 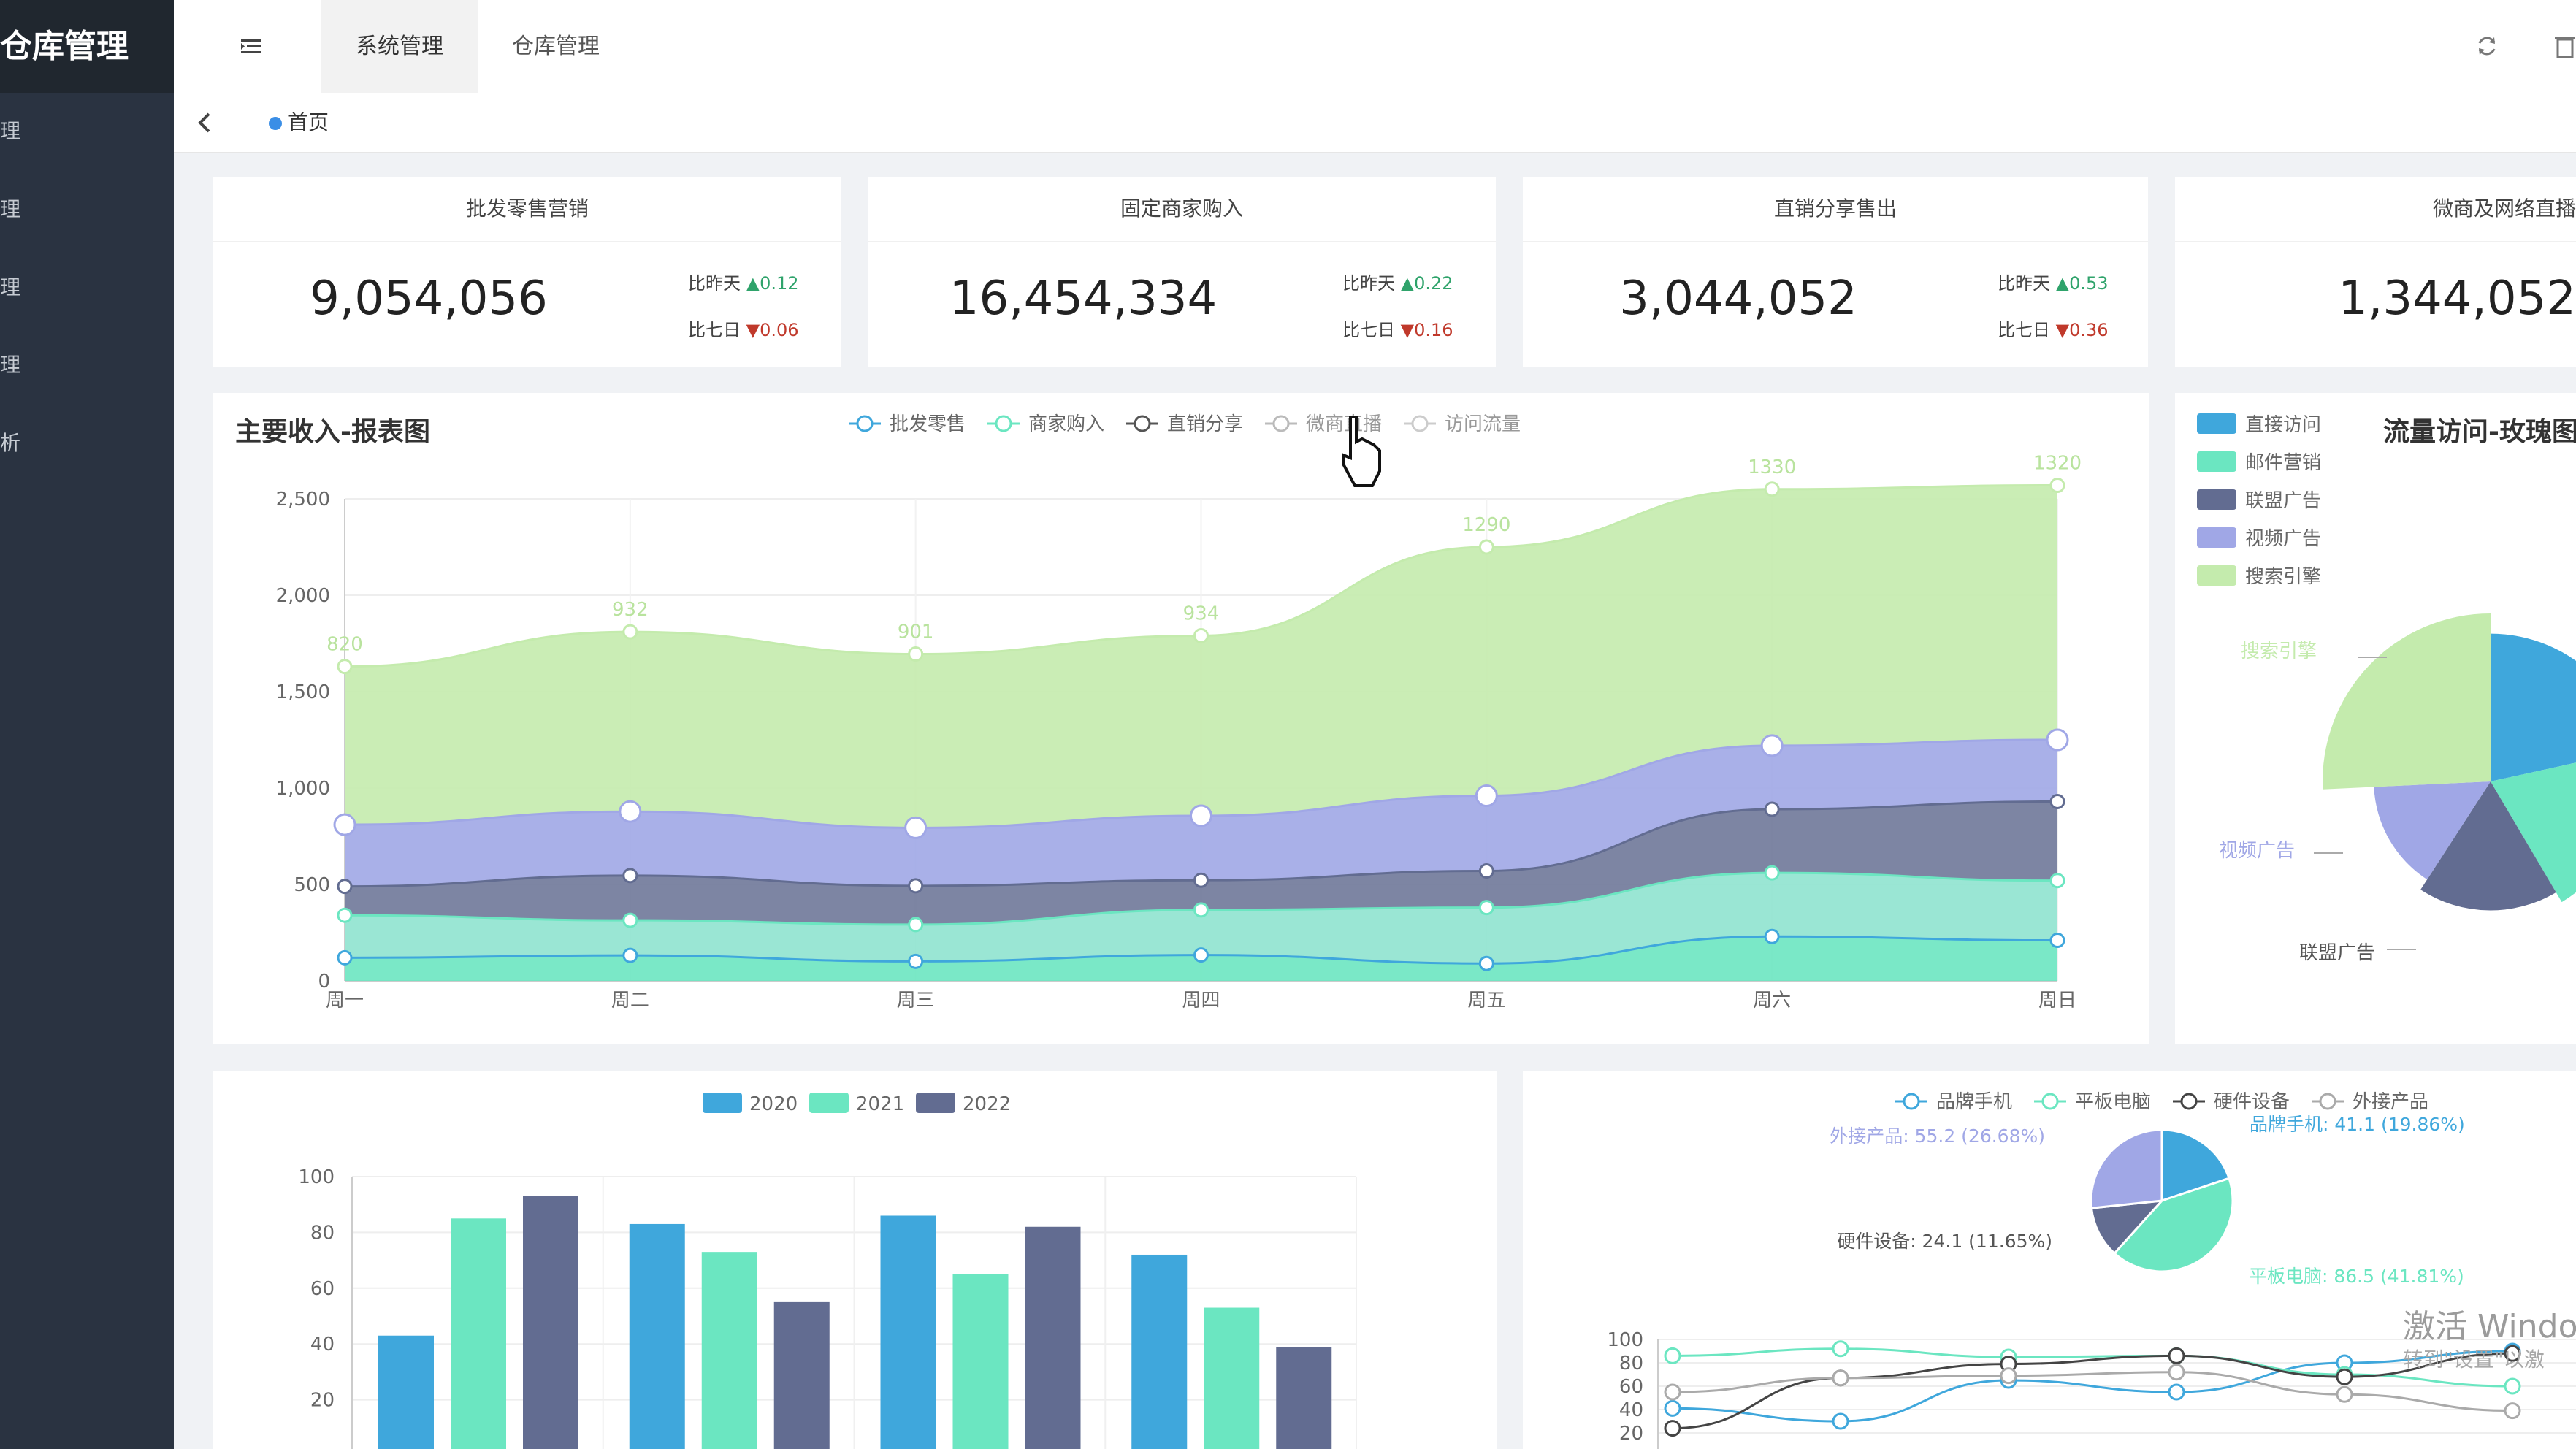 I want to click on legend-item: 平板电脑, so click(x=2092, y=1102).